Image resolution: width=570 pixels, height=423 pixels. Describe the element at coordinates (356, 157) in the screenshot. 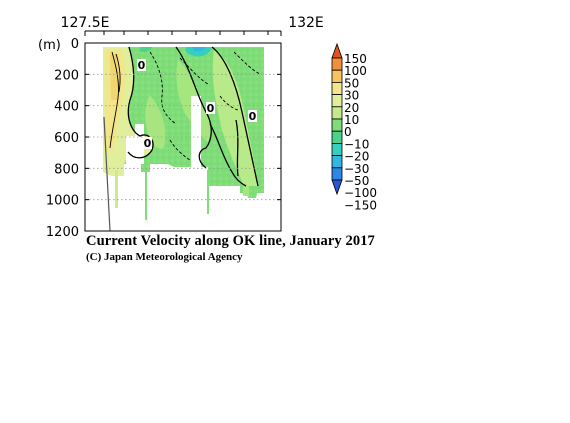

I see `colorbar-label: −20` at that location.